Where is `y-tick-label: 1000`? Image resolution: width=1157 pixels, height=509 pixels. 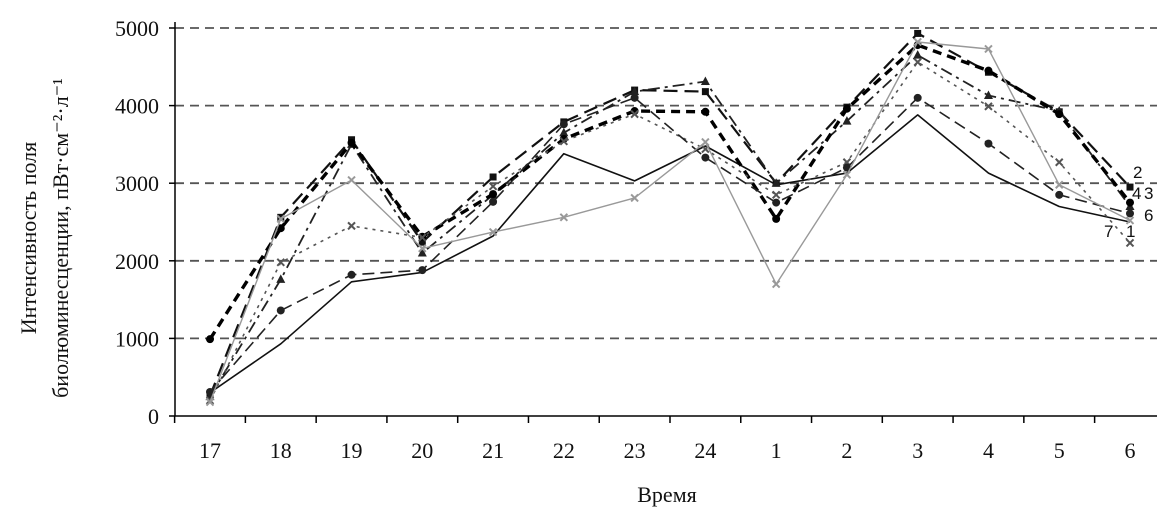
y-tick-label: 1000 is located at coordinates (137, 338).